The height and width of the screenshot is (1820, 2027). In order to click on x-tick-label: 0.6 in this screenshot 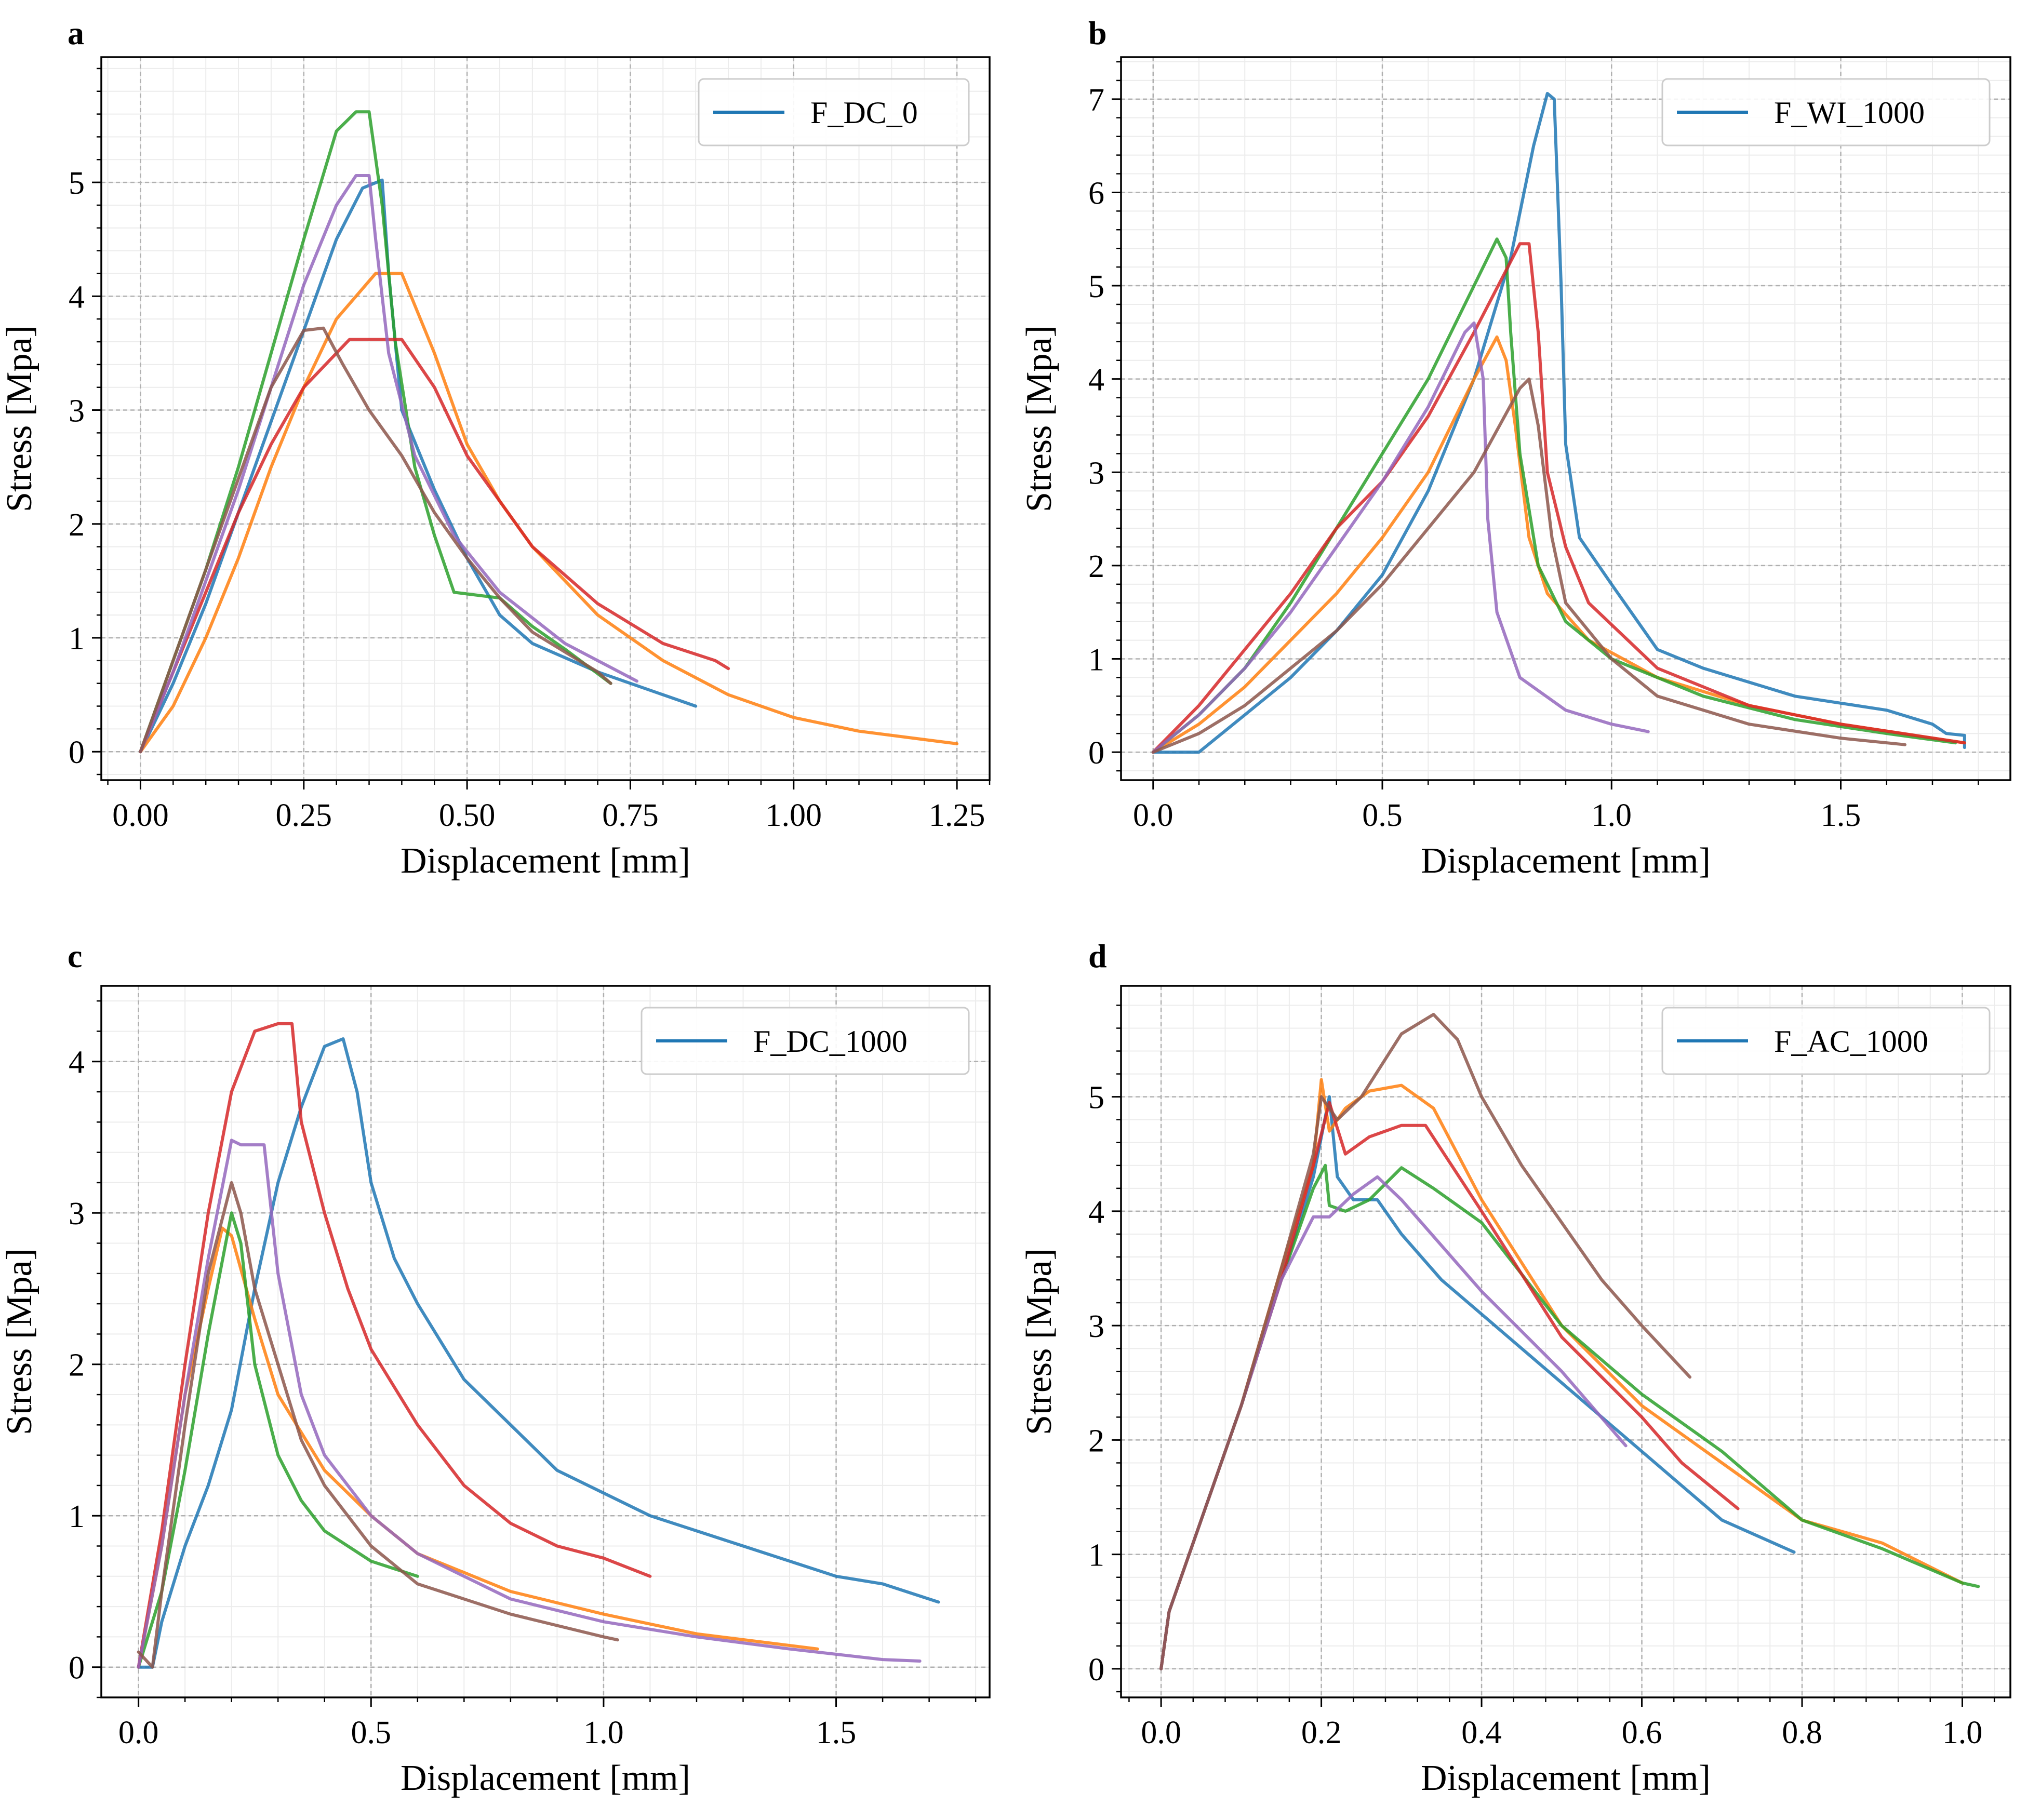, I will do `click(1642, 1732)`.